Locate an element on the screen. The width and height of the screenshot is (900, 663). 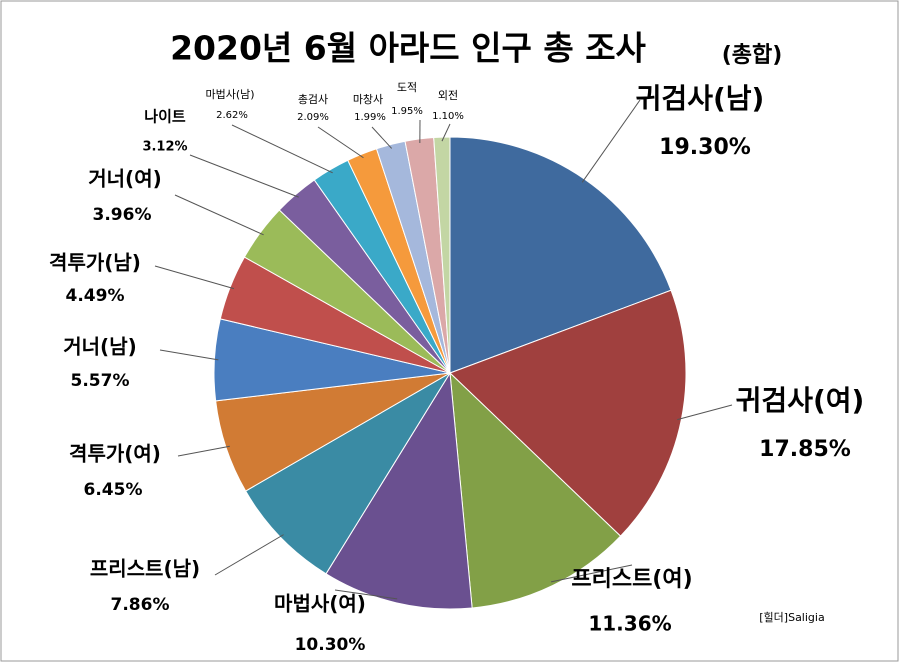
value-label: 3.96% is located at coordinates (122, 215).